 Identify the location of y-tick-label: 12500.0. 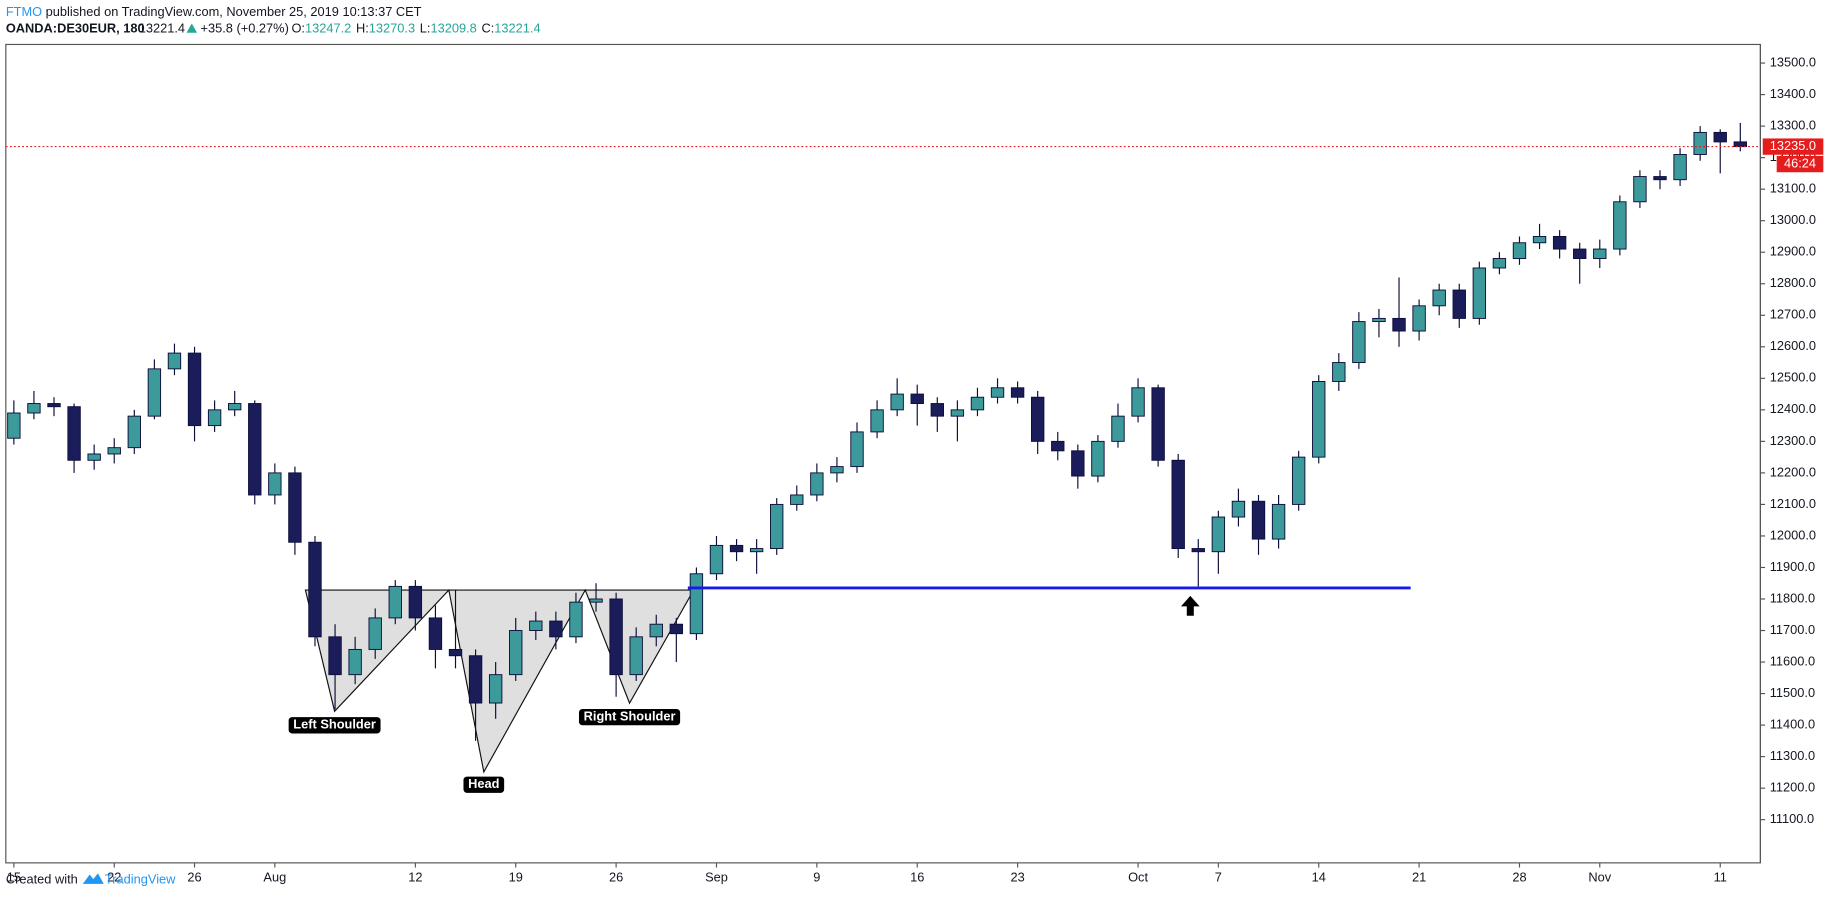
(1793, 377).